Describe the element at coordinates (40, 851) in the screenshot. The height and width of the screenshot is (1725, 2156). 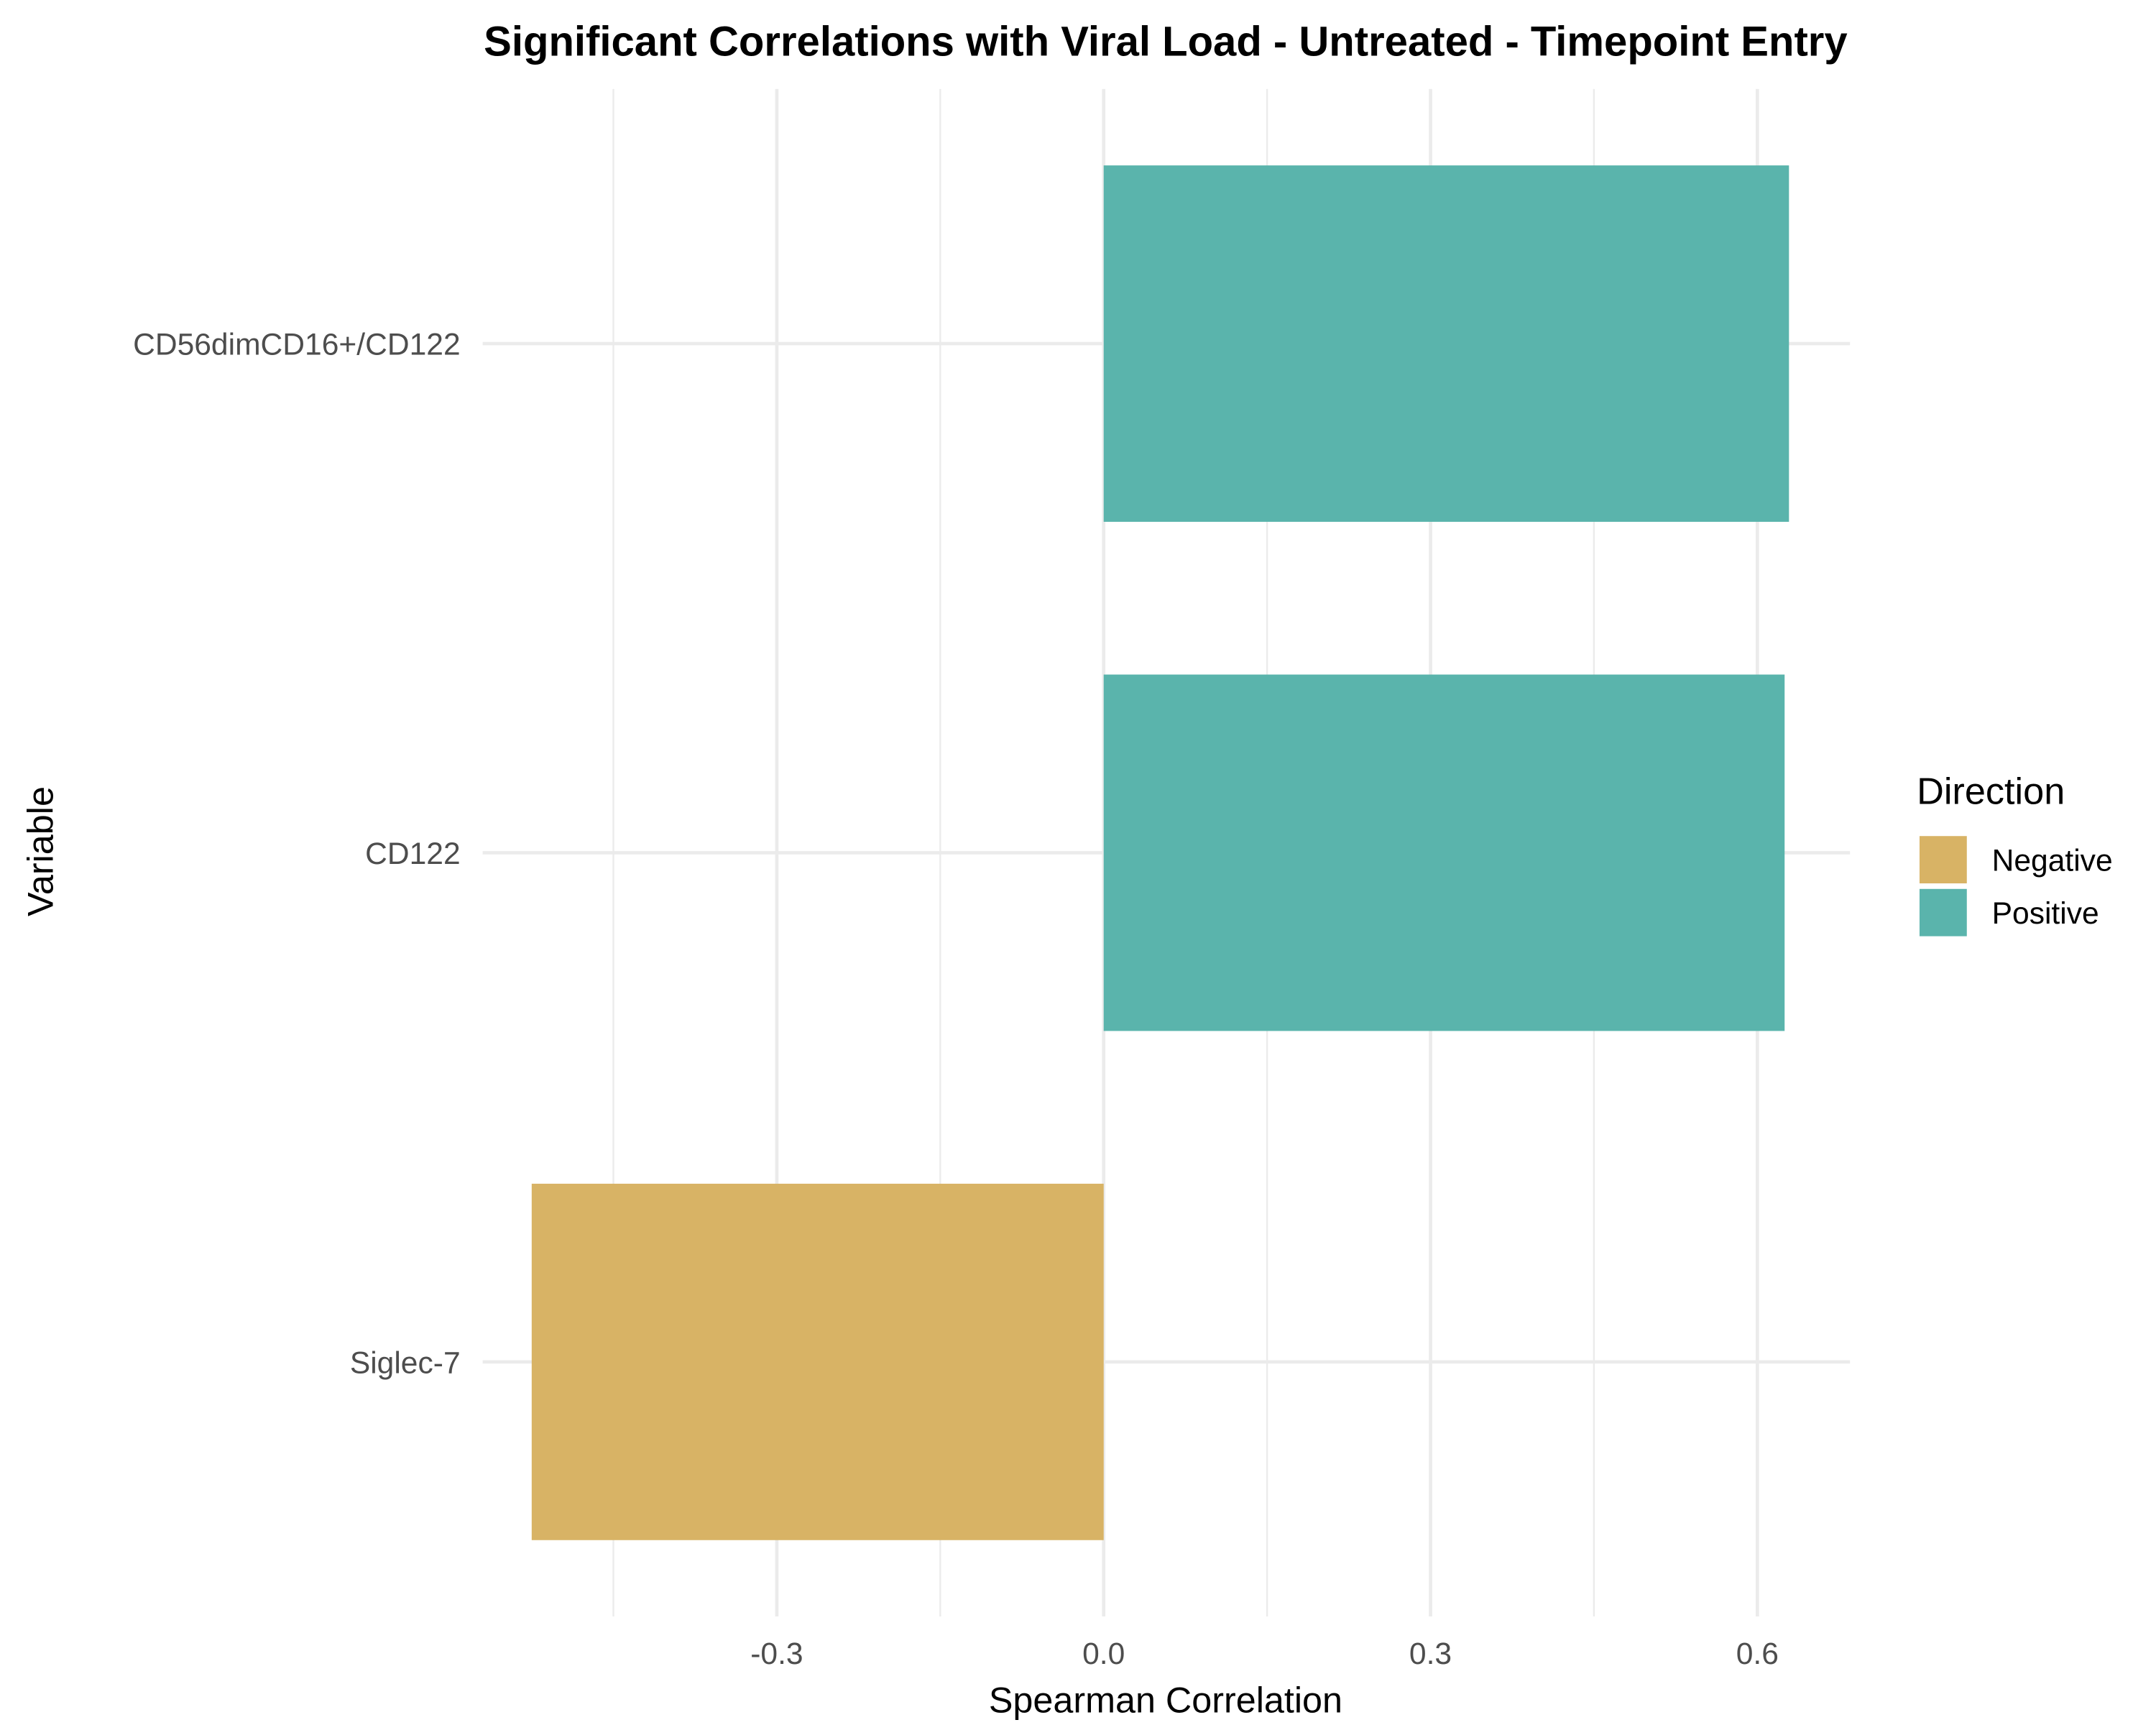
I see `y-axis-title: Variable` at that location.